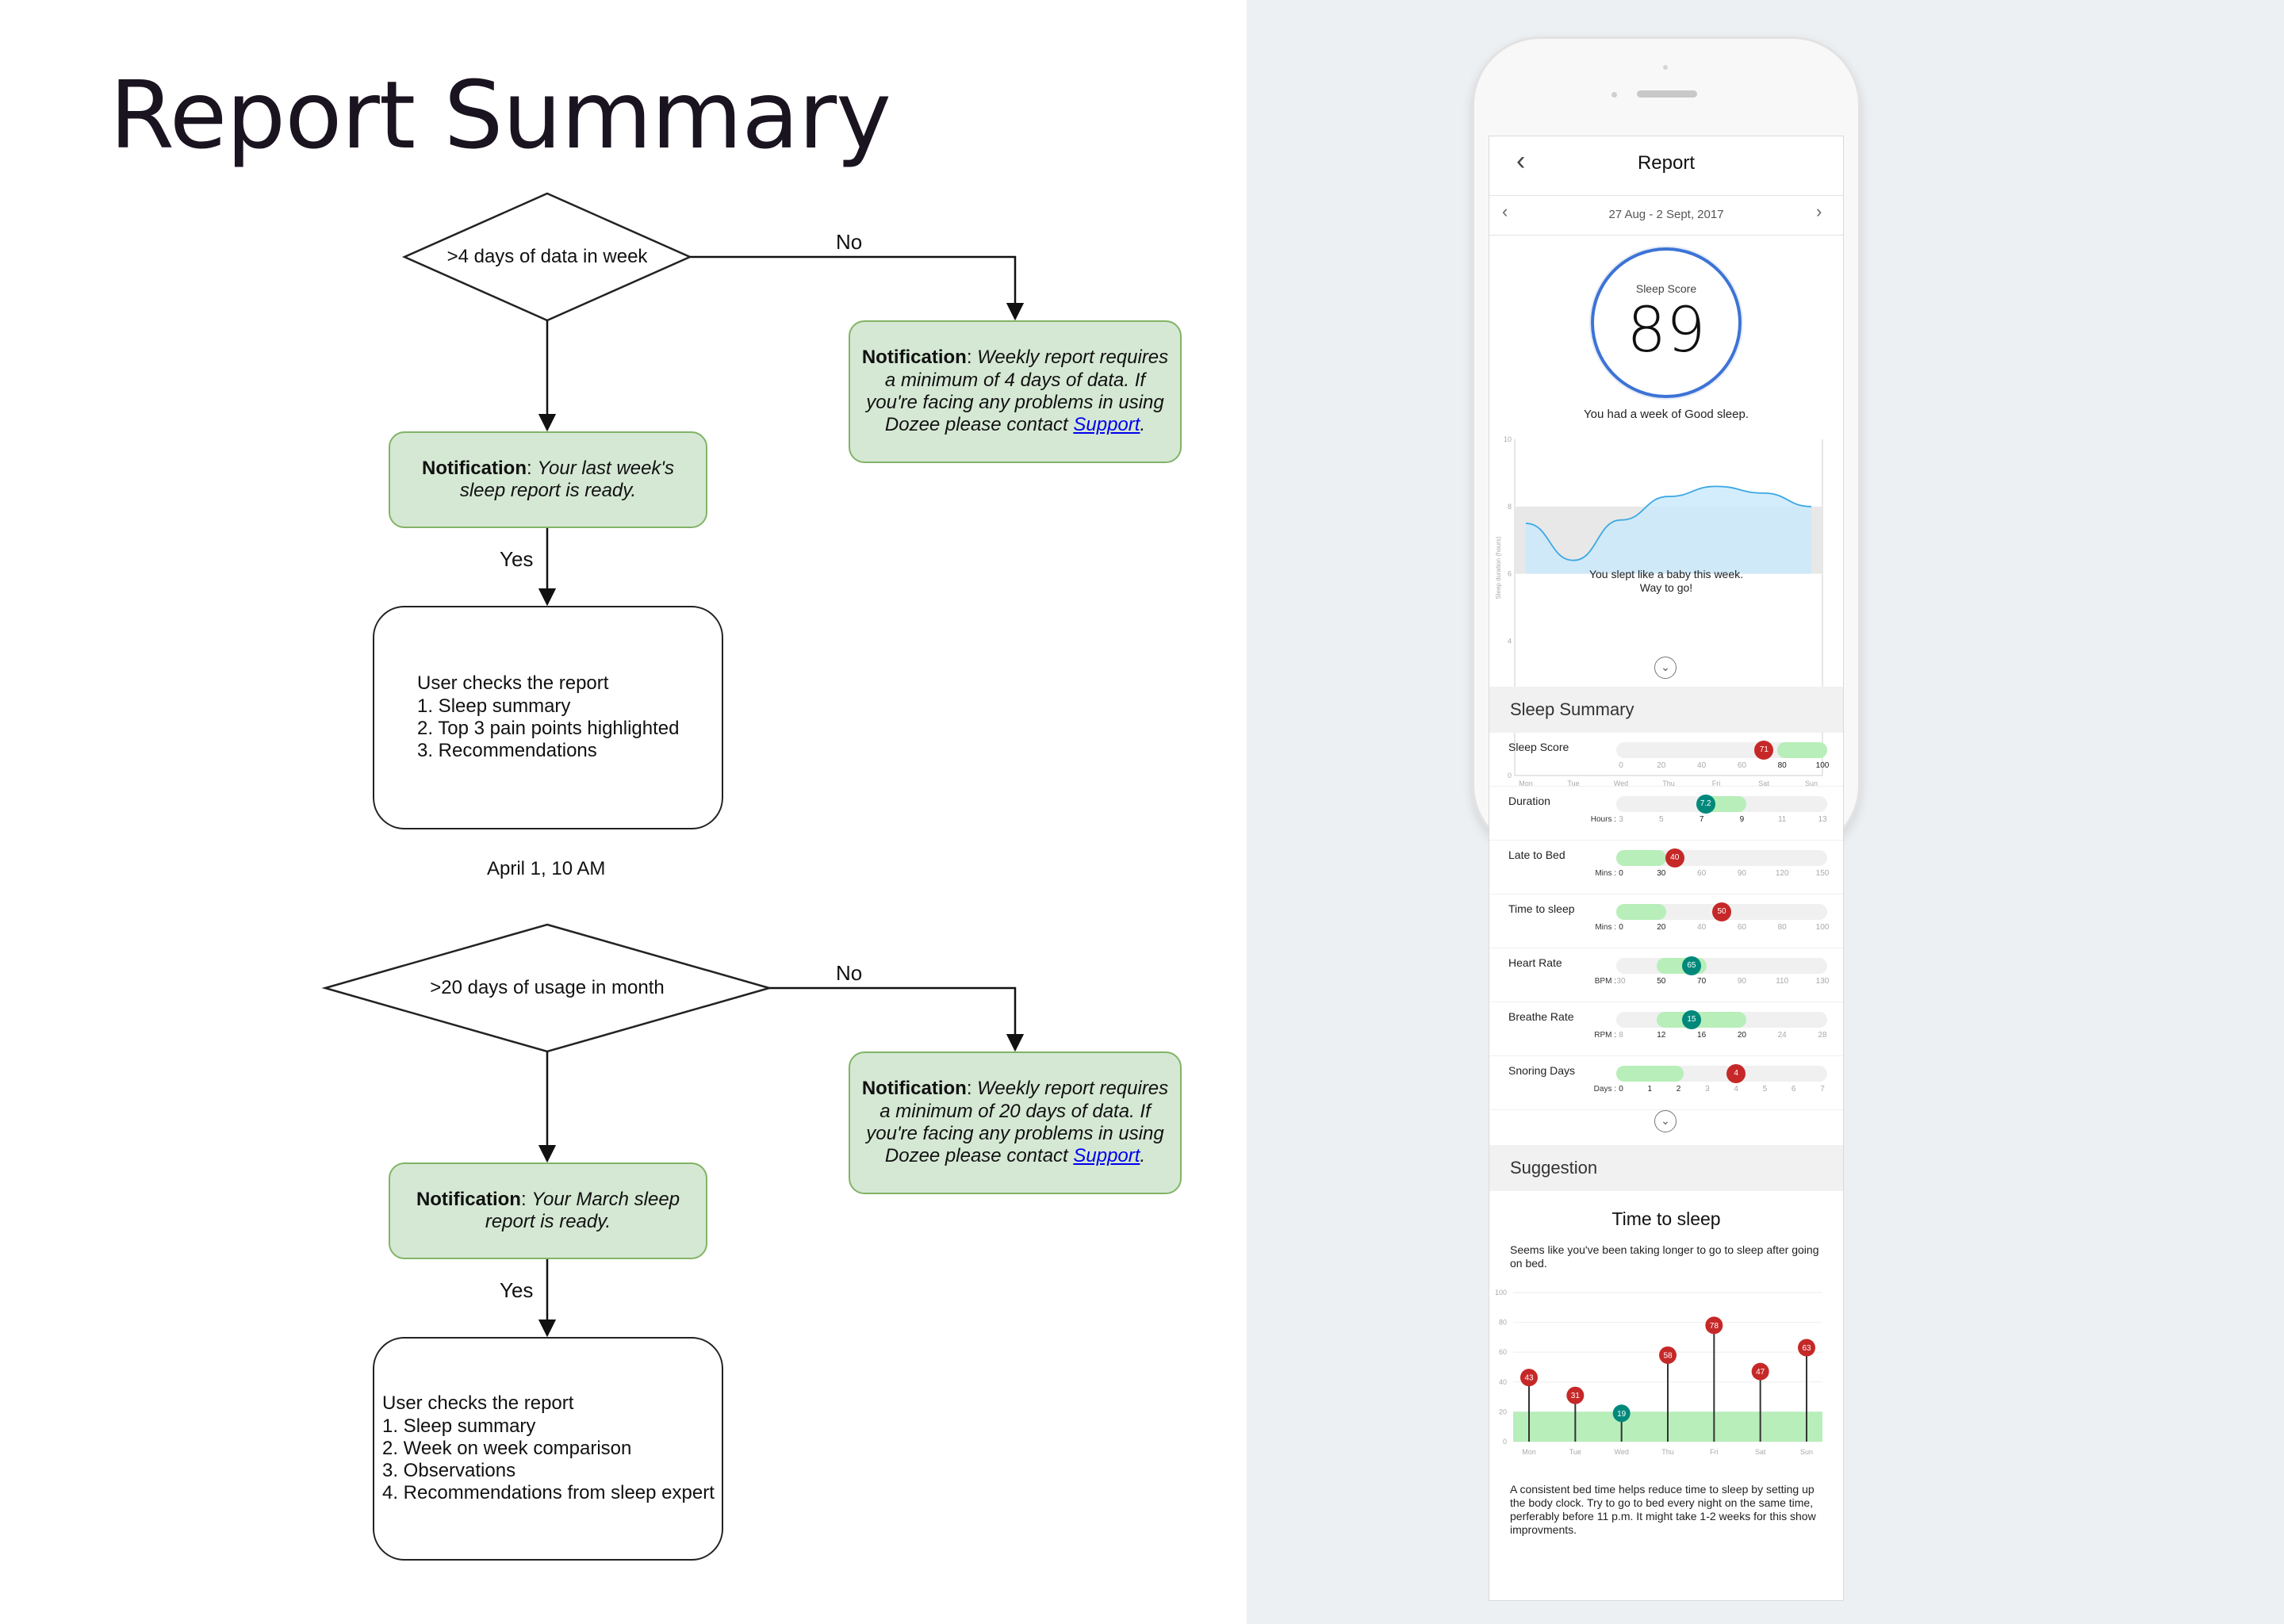  Describe the element at coordinates (1822, 1089) in the screenshot. I see `metric-tick-label: 7` at that location.